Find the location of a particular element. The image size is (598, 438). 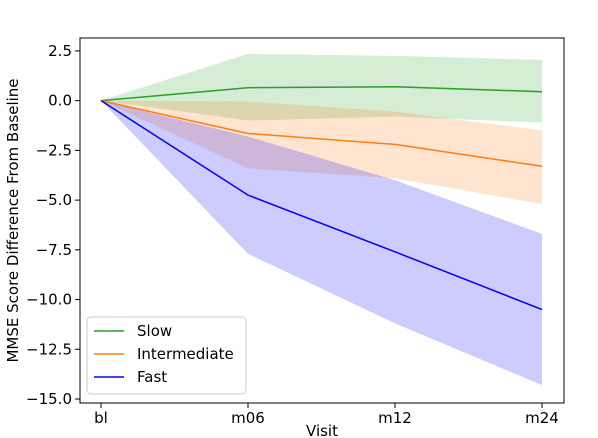

legend: Slow Intermediate Fast is located at coordinates (166, 355).